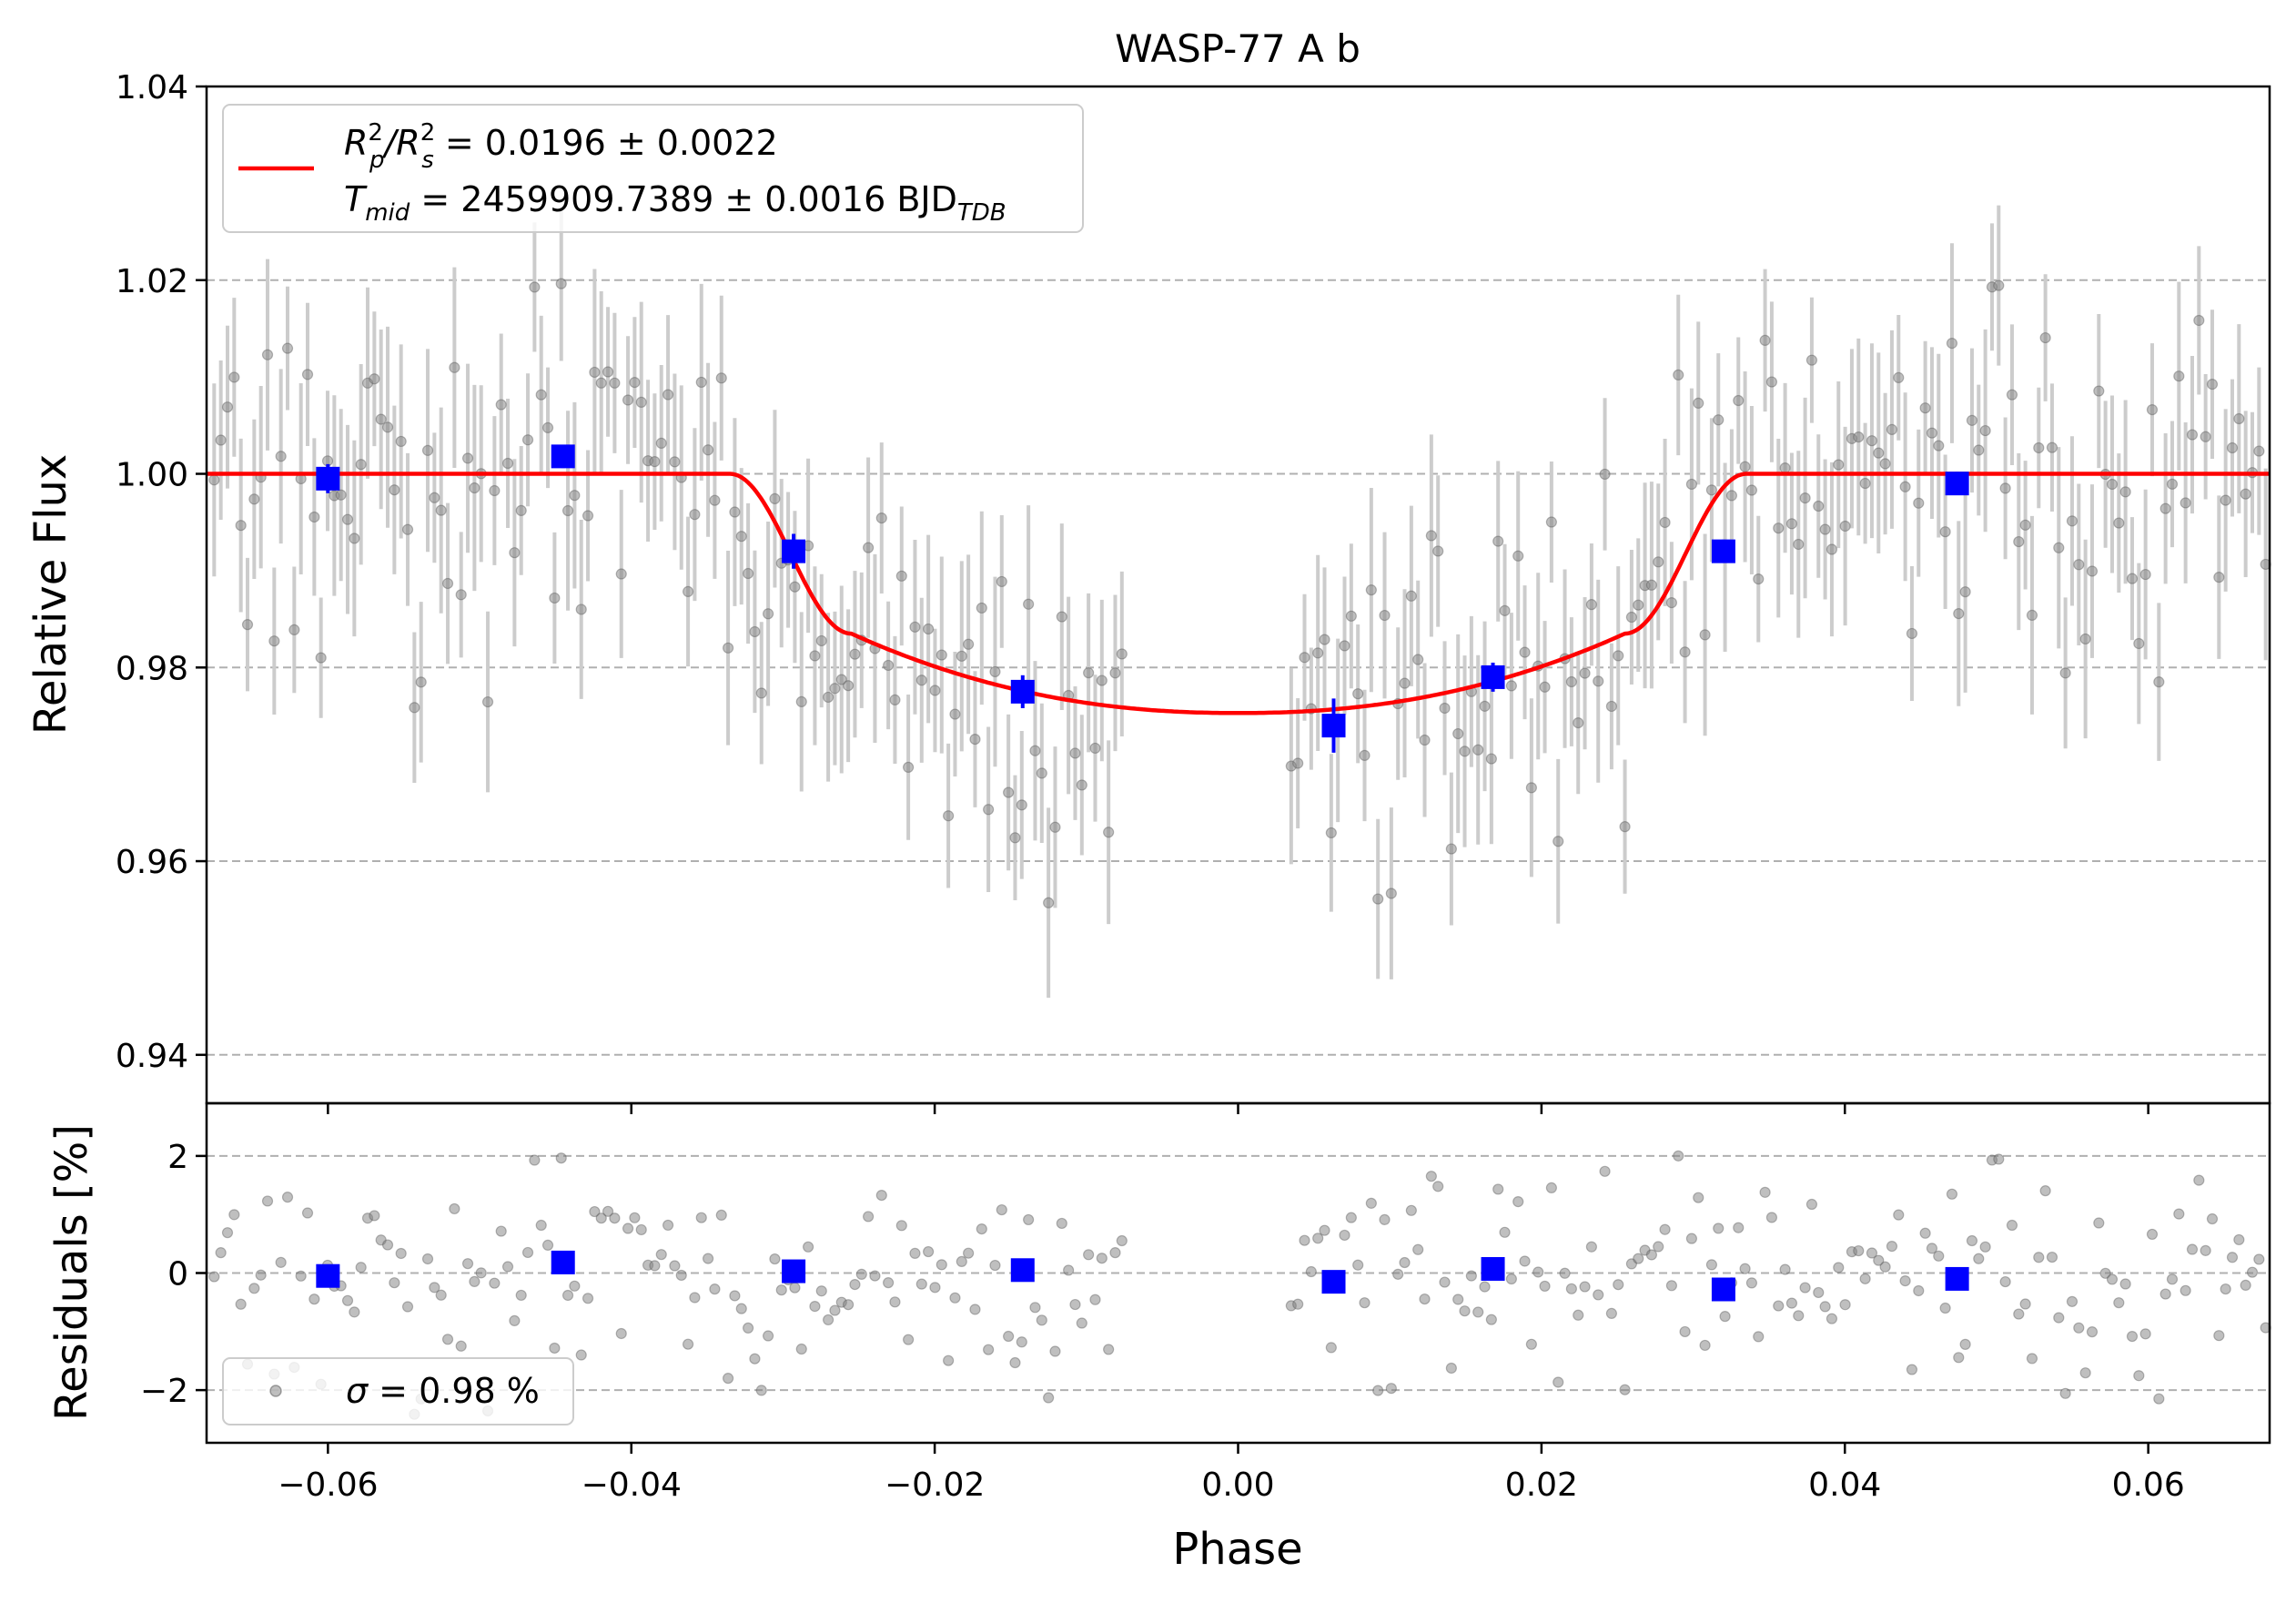 The width and height of the screenshot is (2296, 1603). I want to click on residuals-y-tick-label: 0, so click(178, 1275).